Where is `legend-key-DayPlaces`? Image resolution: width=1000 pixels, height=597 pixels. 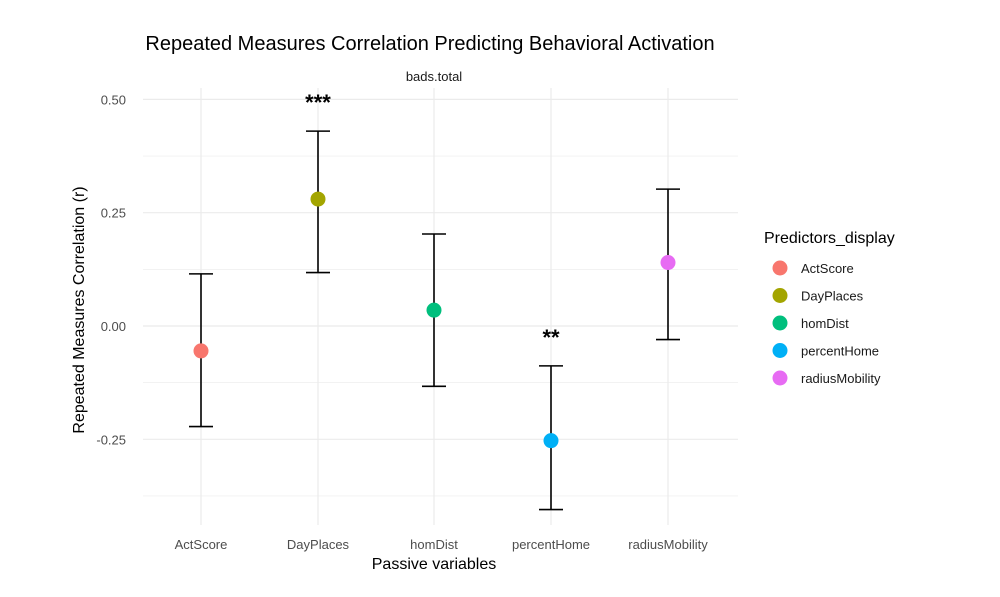 legend-key-DayPlaces is located at coordinates (780, 295).